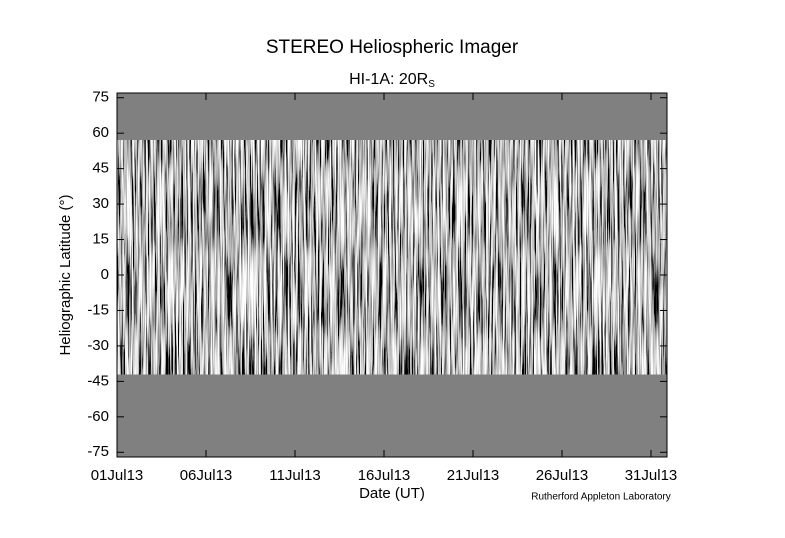 Image resolution: width=785 pixels, height=538 pixels. What do you see at coordinates (100, 97) in the screenshot?
I see `y-tick-label: 75` at bounding box center [100, 97].